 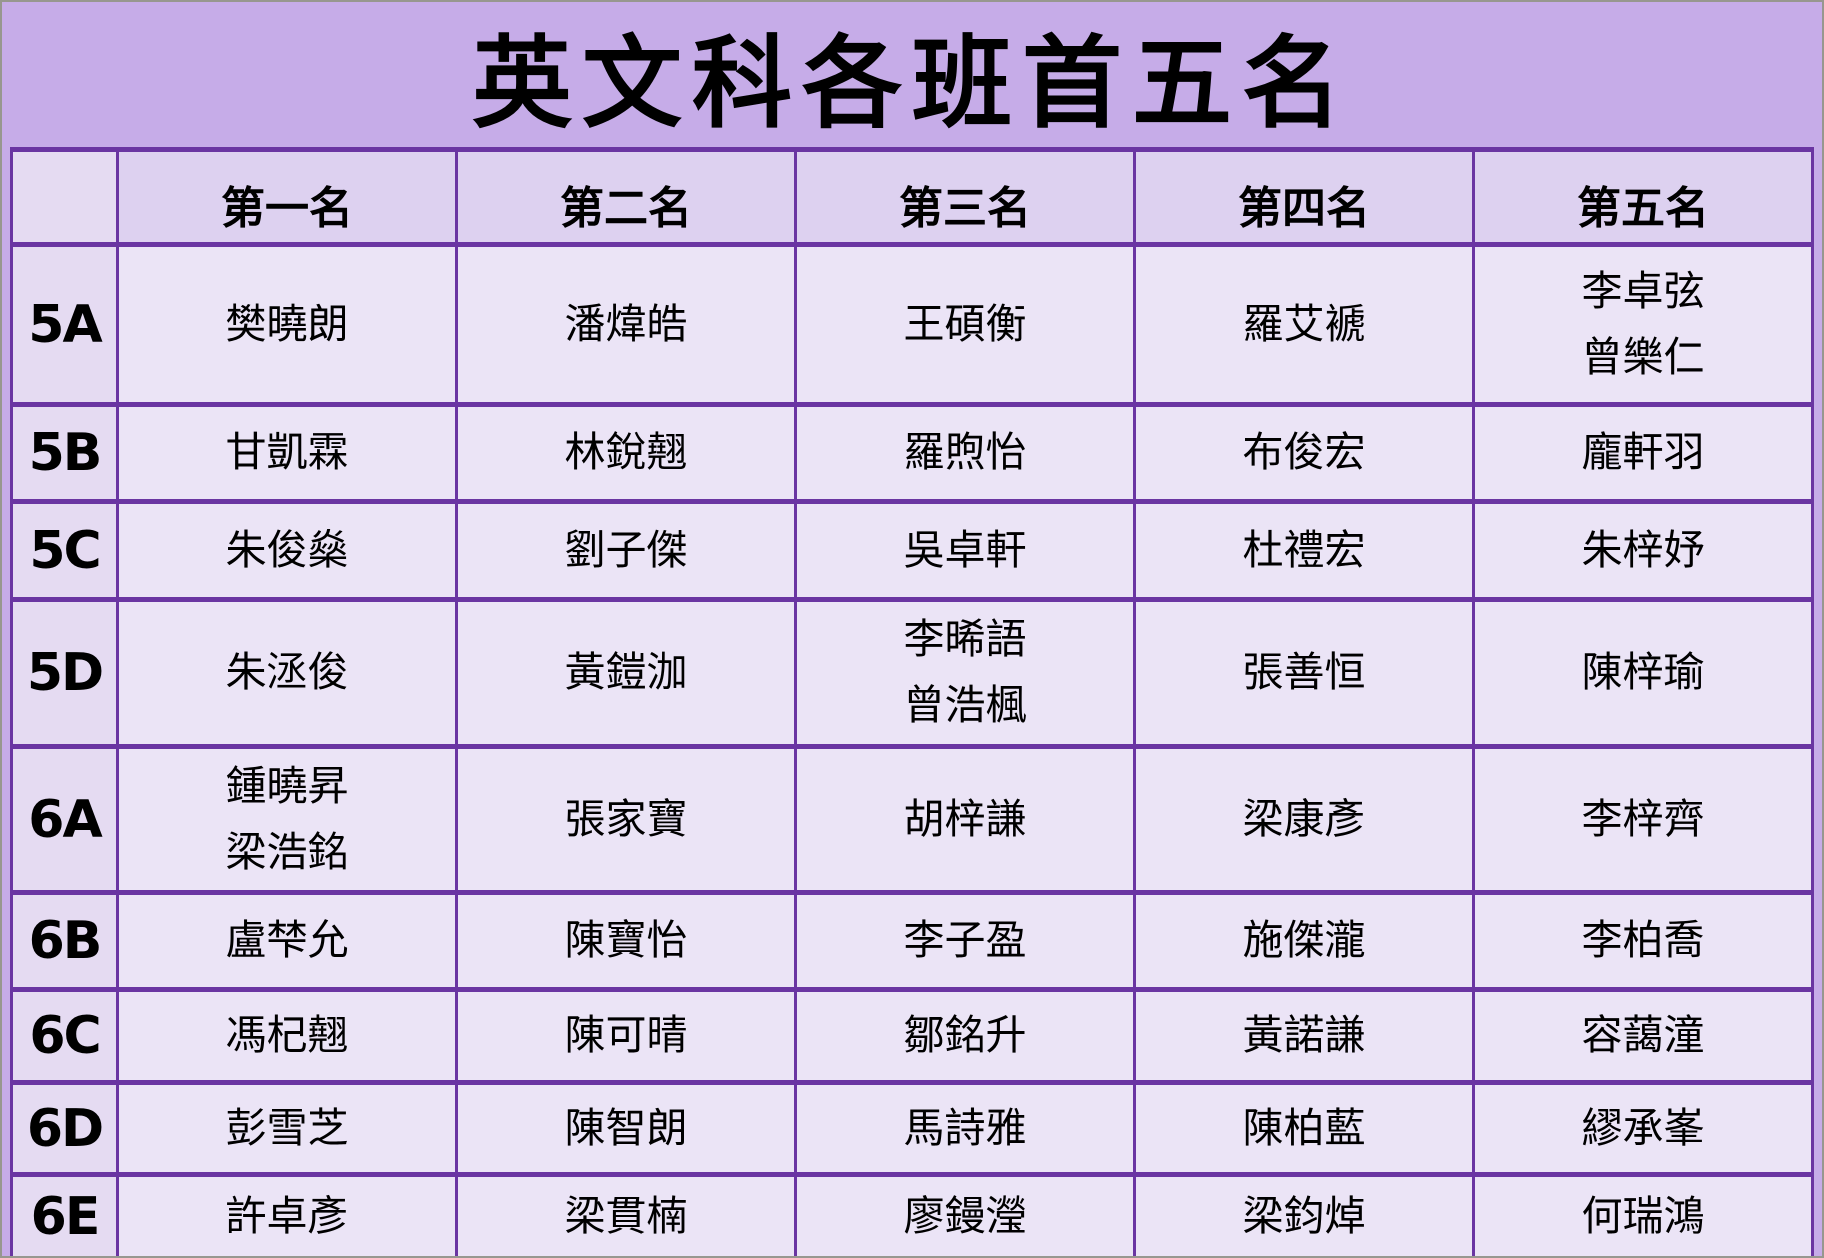 I want to click on table-cell: 馮杞翹, so click(x=287, y=1036).